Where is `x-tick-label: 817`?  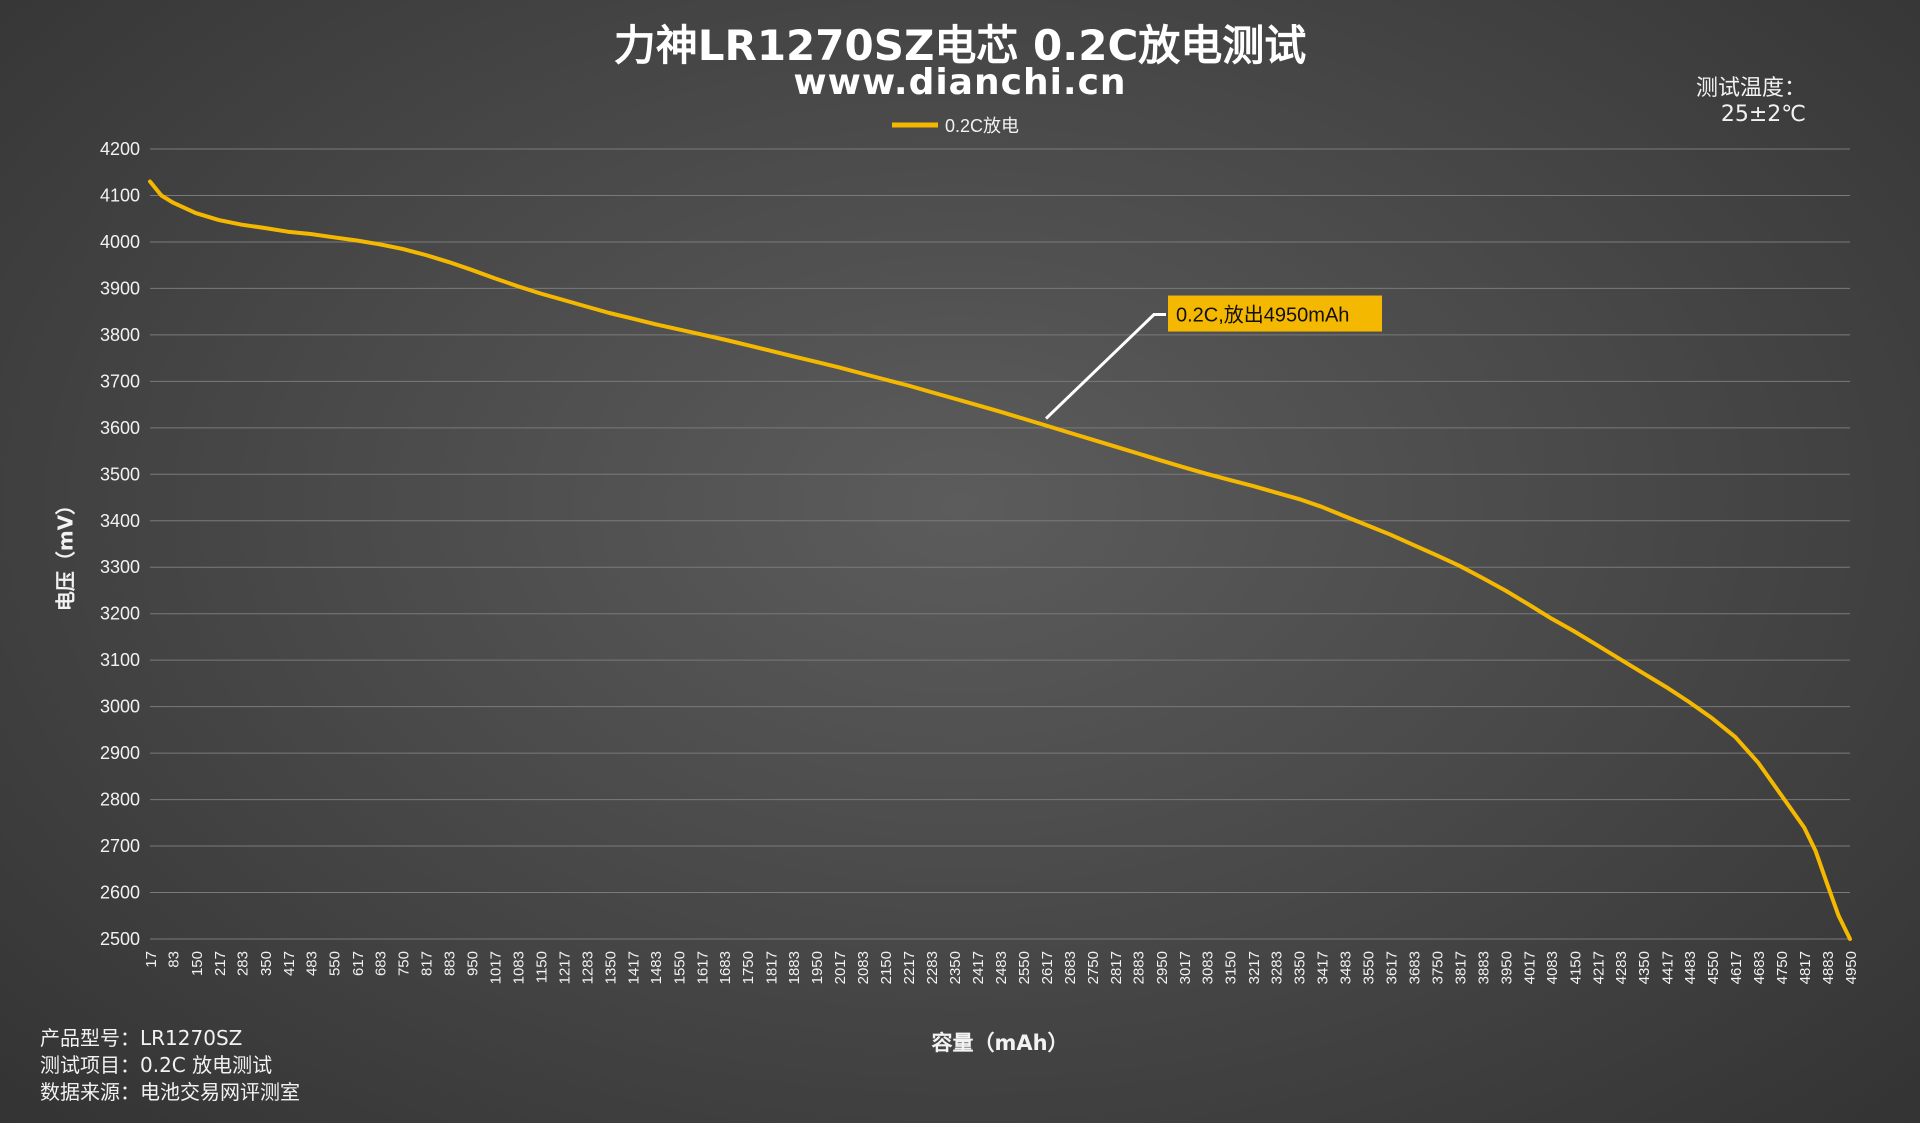
x-tick-label: 817 is located at coordinates (427, 963).